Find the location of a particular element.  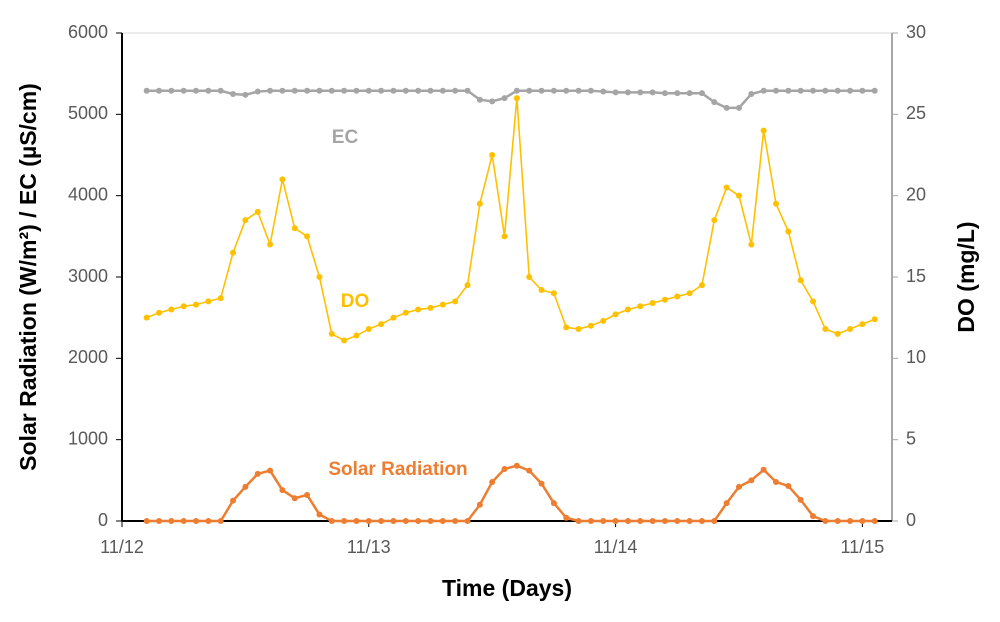

y2-tick-label: 25 is located at coordinates (916, 113).